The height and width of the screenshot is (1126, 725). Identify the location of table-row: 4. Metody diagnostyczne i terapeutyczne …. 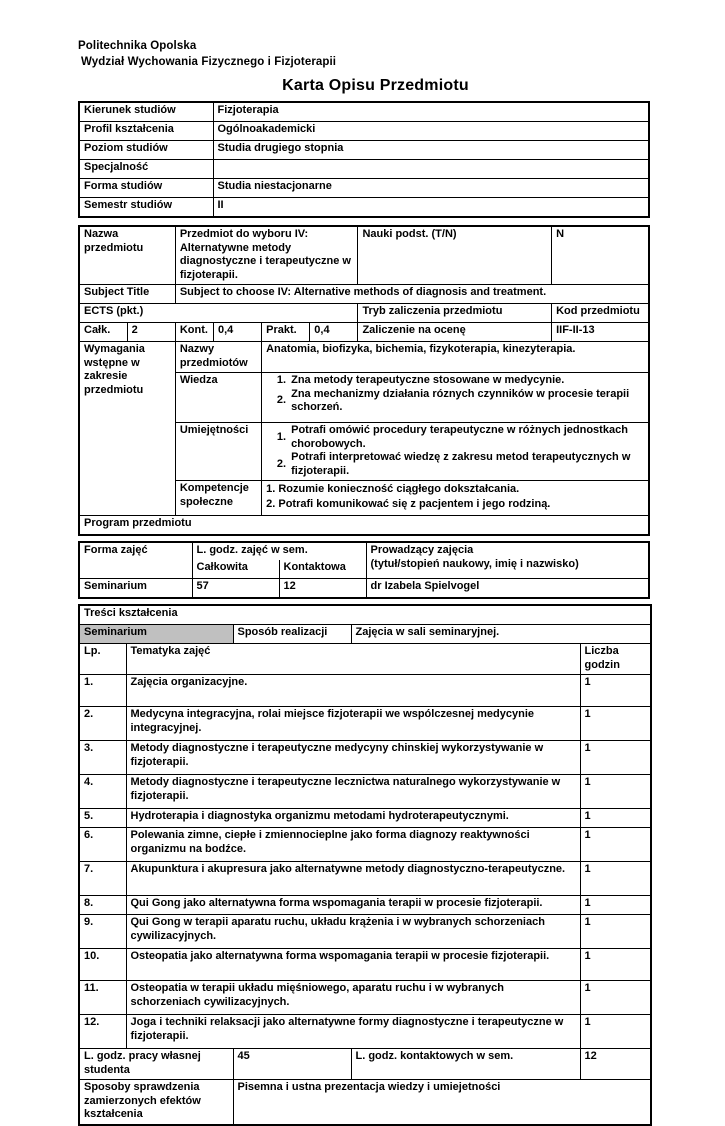
(365, 791).